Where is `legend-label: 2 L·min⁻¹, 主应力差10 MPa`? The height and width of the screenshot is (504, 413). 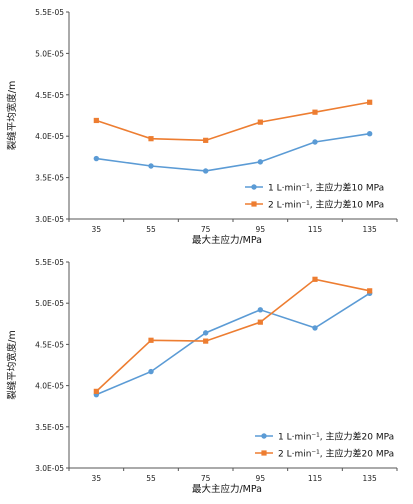 legend-label: 2 L·min⁻¹, 主应力差10 MPa is located at coordinates (326, 204).